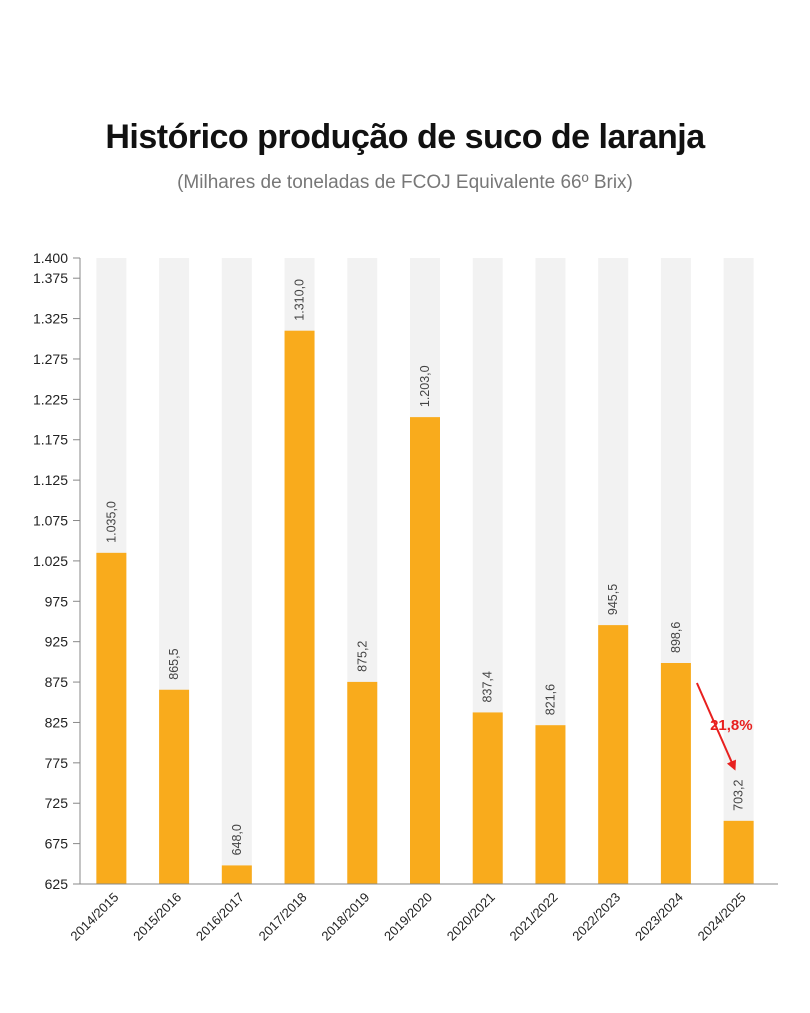 This screenshot has width=810, height=1013. What do you see at coordinates (425, 386) in the screenshot?
I see `data-label: 1.203,0` at bounding box center [425, 386].